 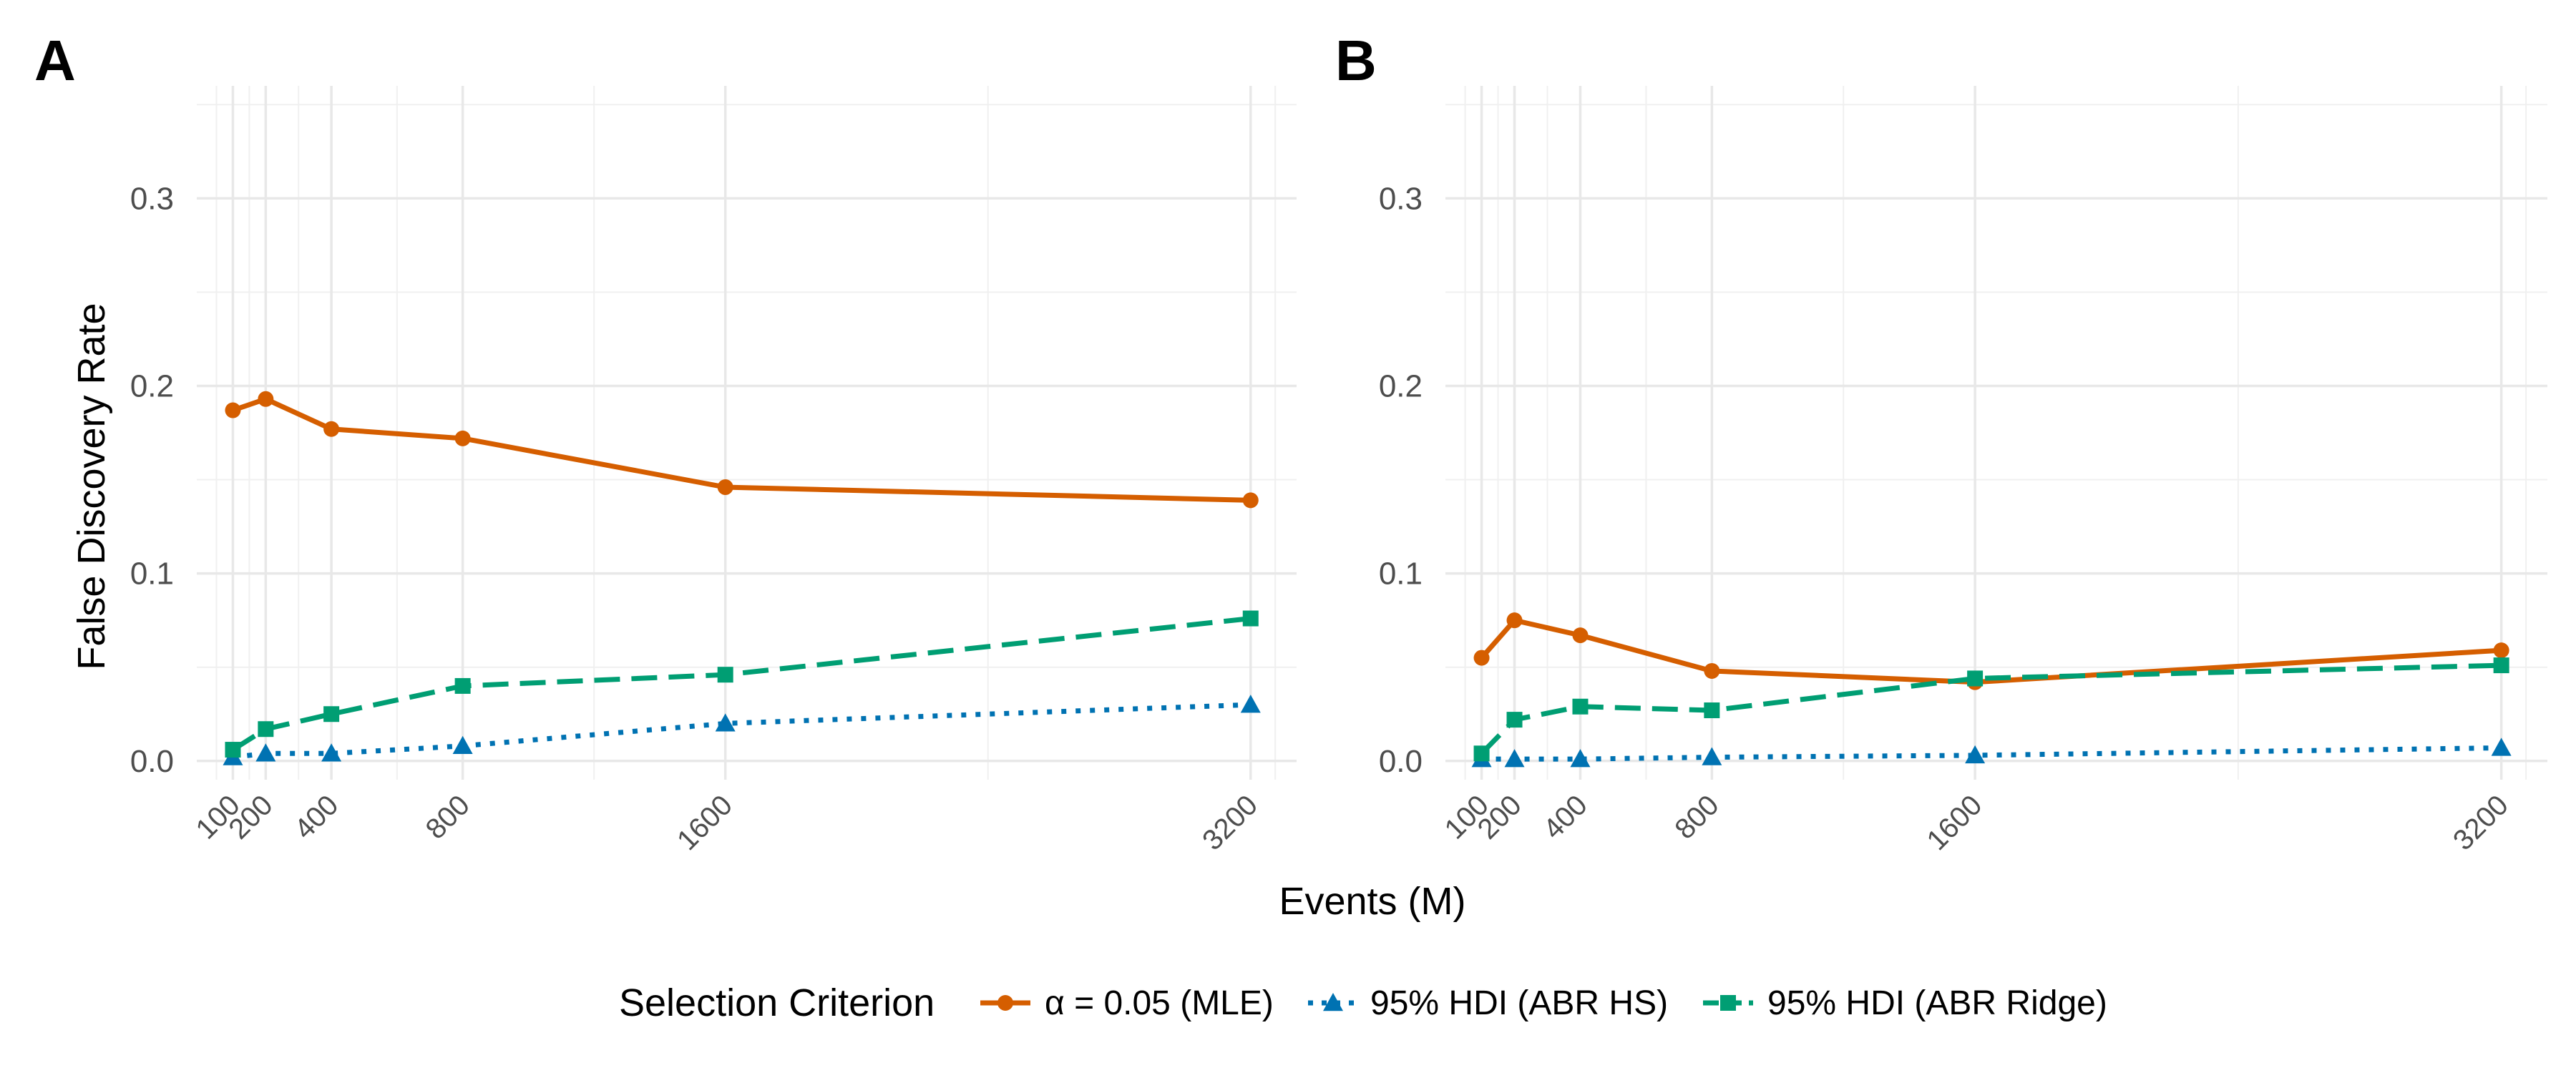 I want to click on y-axis-title: False Discovery Rate, so click(x=91, y=487).